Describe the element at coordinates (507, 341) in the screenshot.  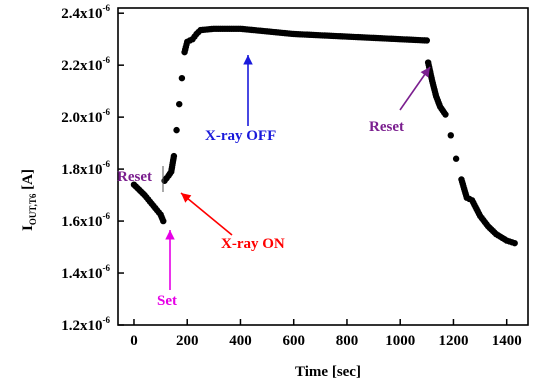
I see `x-tick-label: 1400` at that location.